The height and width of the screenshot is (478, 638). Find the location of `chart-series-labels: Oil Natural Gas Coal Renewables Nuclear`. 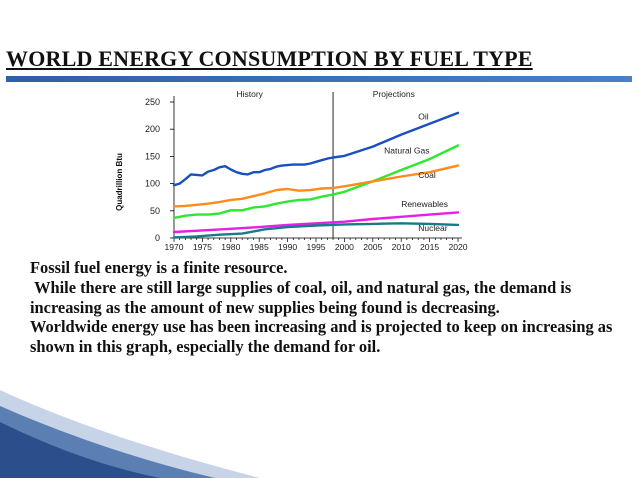

chart-series-labels: Oil Natural Gas Coal Renewables Nuclear is located at coordinates (416, 172).